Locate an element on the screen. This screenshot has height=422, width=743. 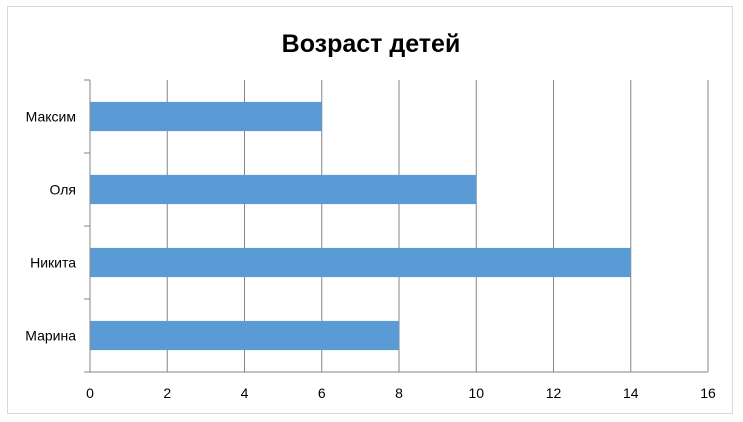
category-label-0: Марина is located at coordinates (50, 336).